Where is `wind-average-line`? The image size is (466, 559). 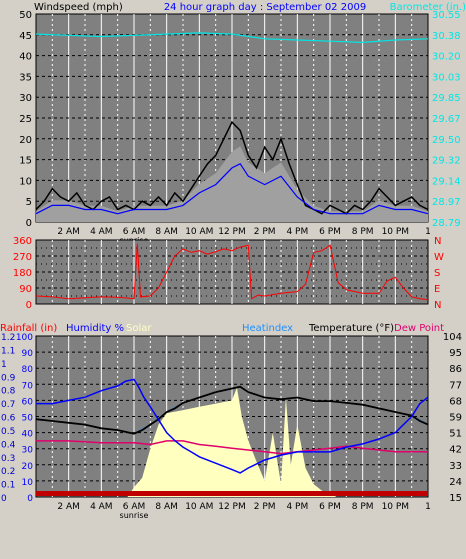
wind-average-line is located at coordinates (232, 189).